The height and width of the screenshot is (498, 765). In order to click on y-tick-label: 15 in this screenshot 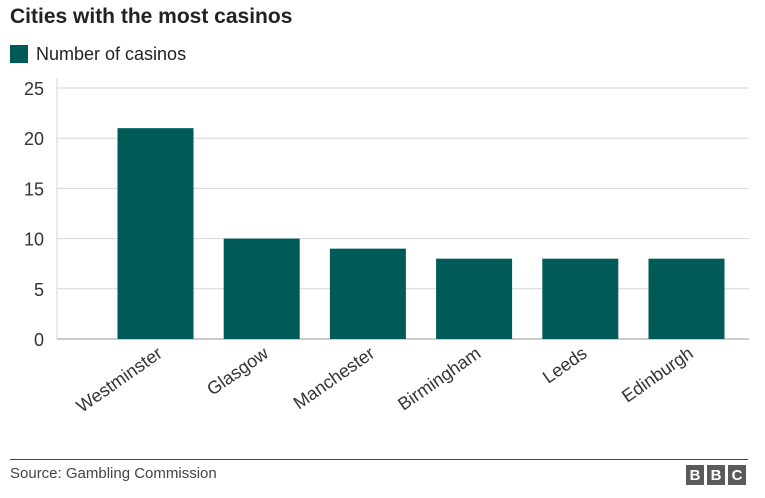, I will do `click(34, 189)`.